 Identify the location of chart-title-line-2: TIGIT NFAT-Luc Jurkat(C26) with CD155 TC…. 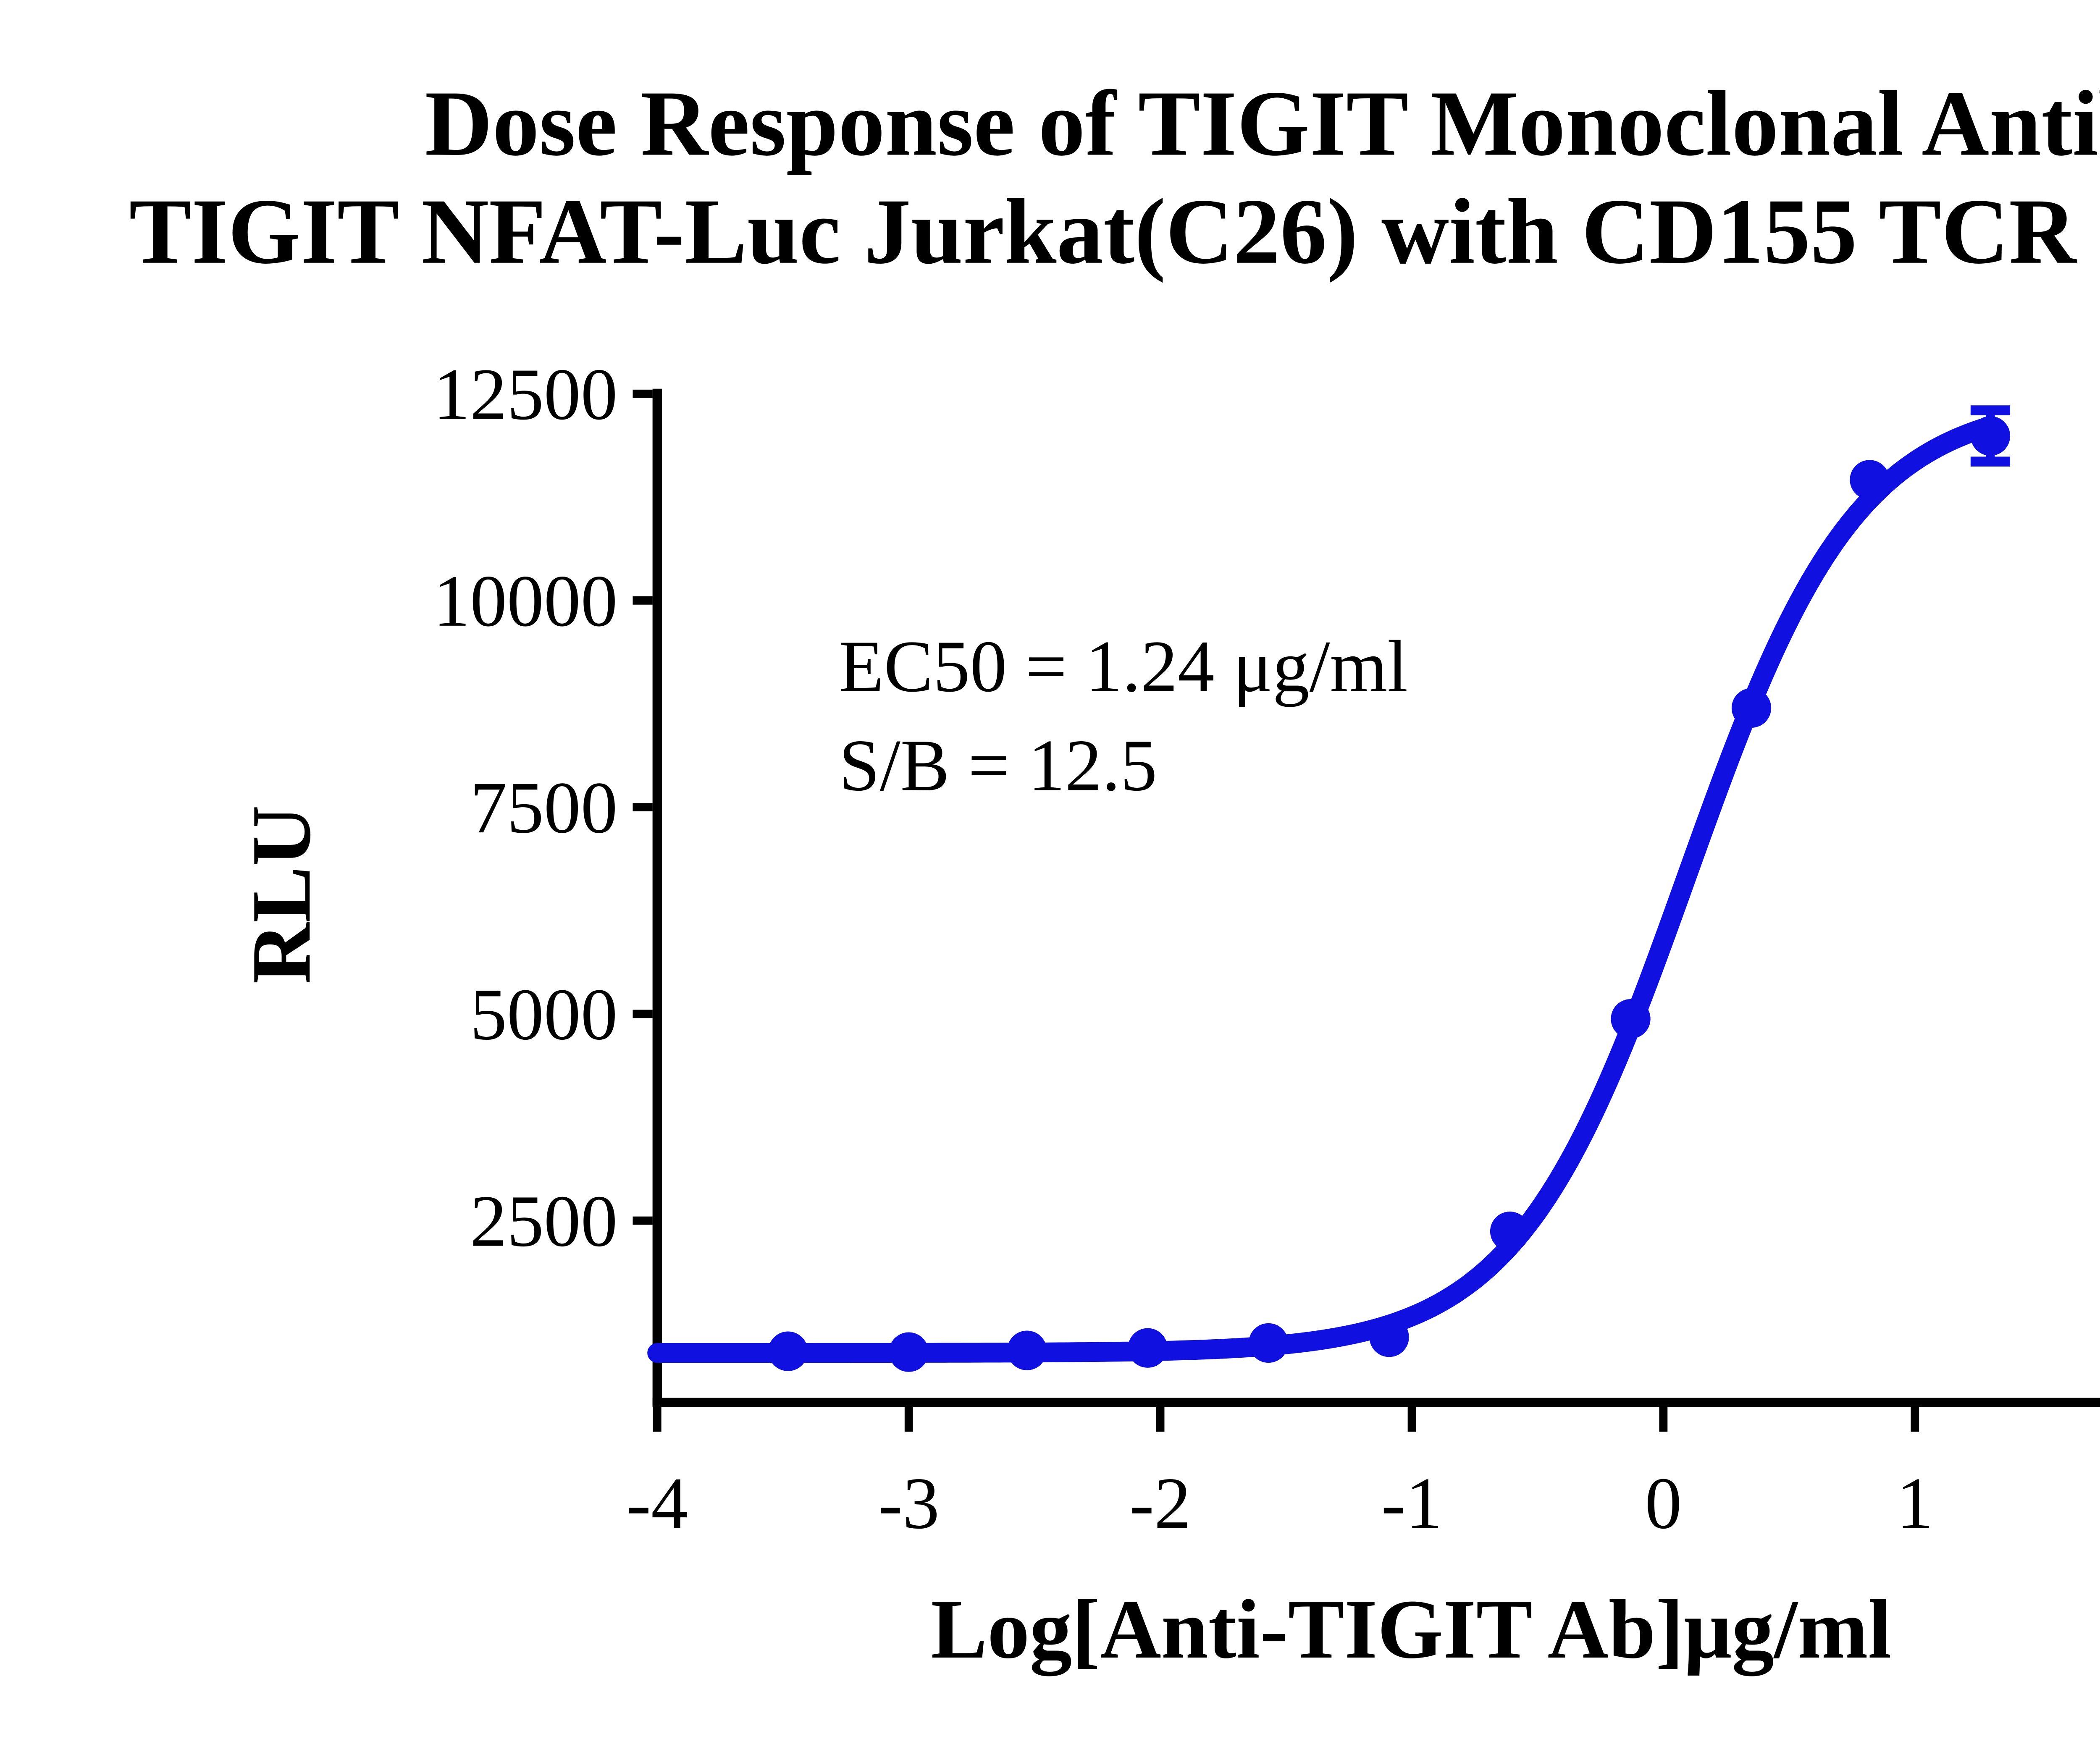
(1114, 231).